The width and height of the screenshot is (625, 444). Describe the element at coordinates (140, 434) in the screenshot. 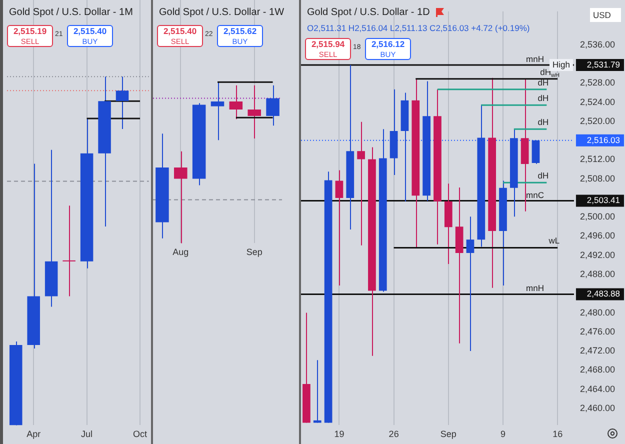

I see `x-tick-label: Oct` at that location.